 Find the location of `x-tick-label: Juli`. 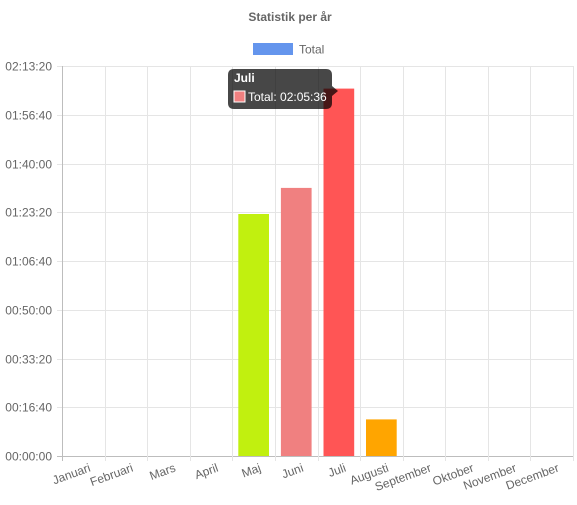

x-tick-label: Juli is located at coordinates (337, 470).